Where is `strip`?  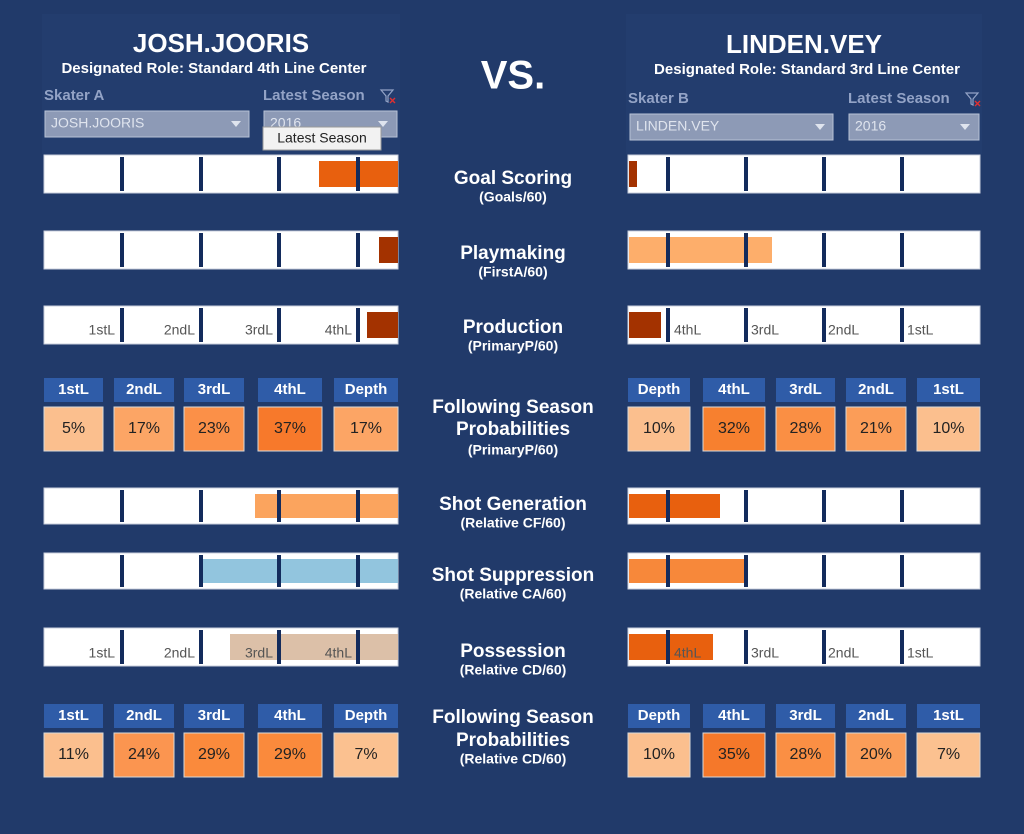 strip is located at coordinates (221, 250).